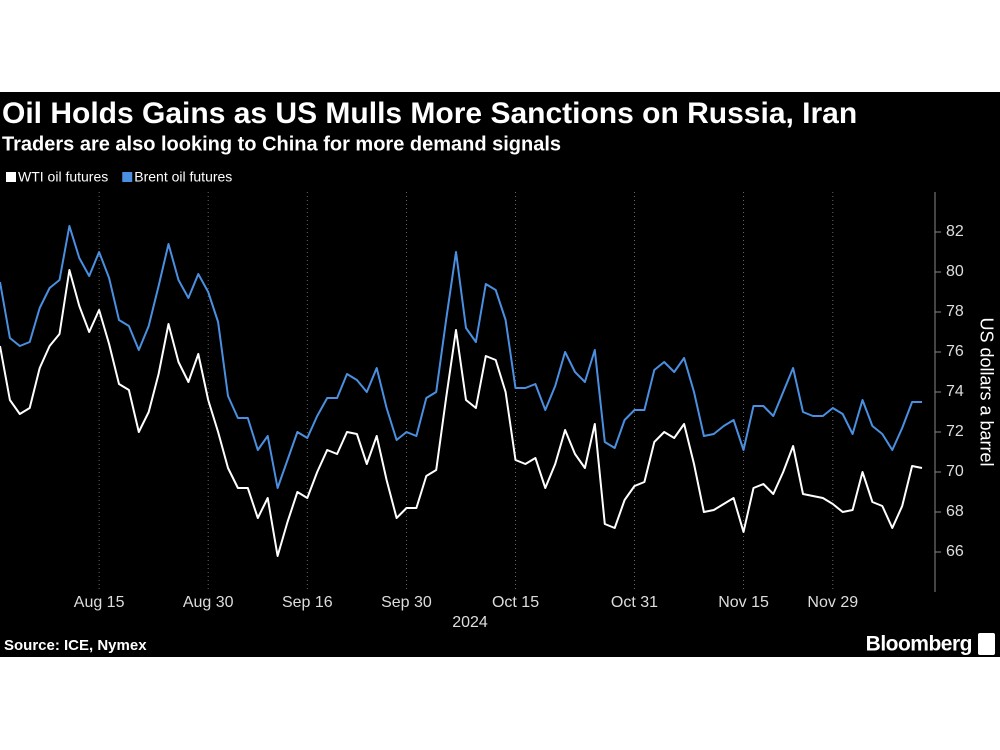  What do you see at coordinates (208, 602) in the screenshot?
I see `x-tick-label: Aug 30` at bounding box center [208, 602].